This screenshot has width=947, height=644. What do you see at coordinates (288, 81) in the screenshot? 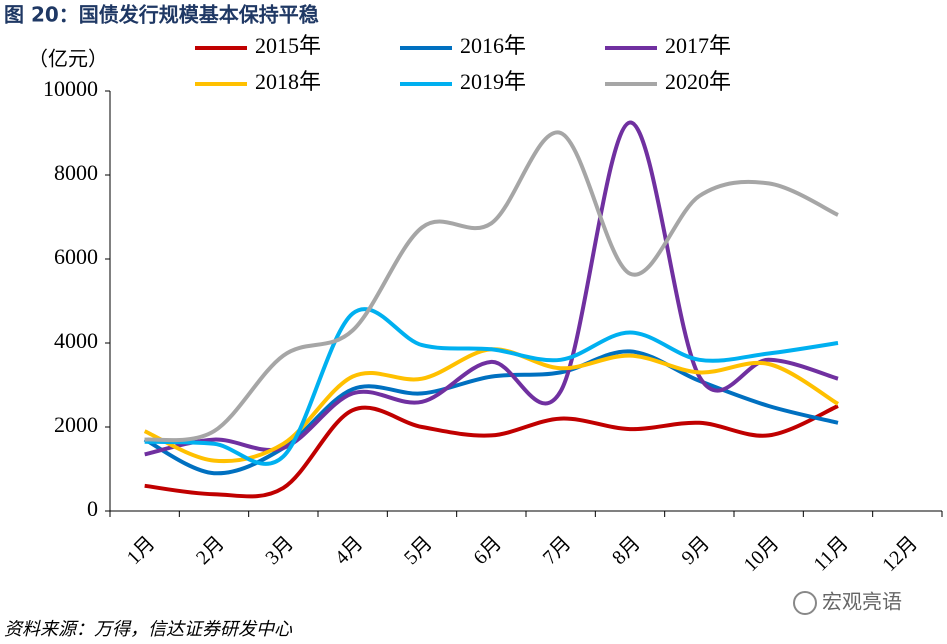
I see `legend-label: 2018年` at bounding box center [288, 81].